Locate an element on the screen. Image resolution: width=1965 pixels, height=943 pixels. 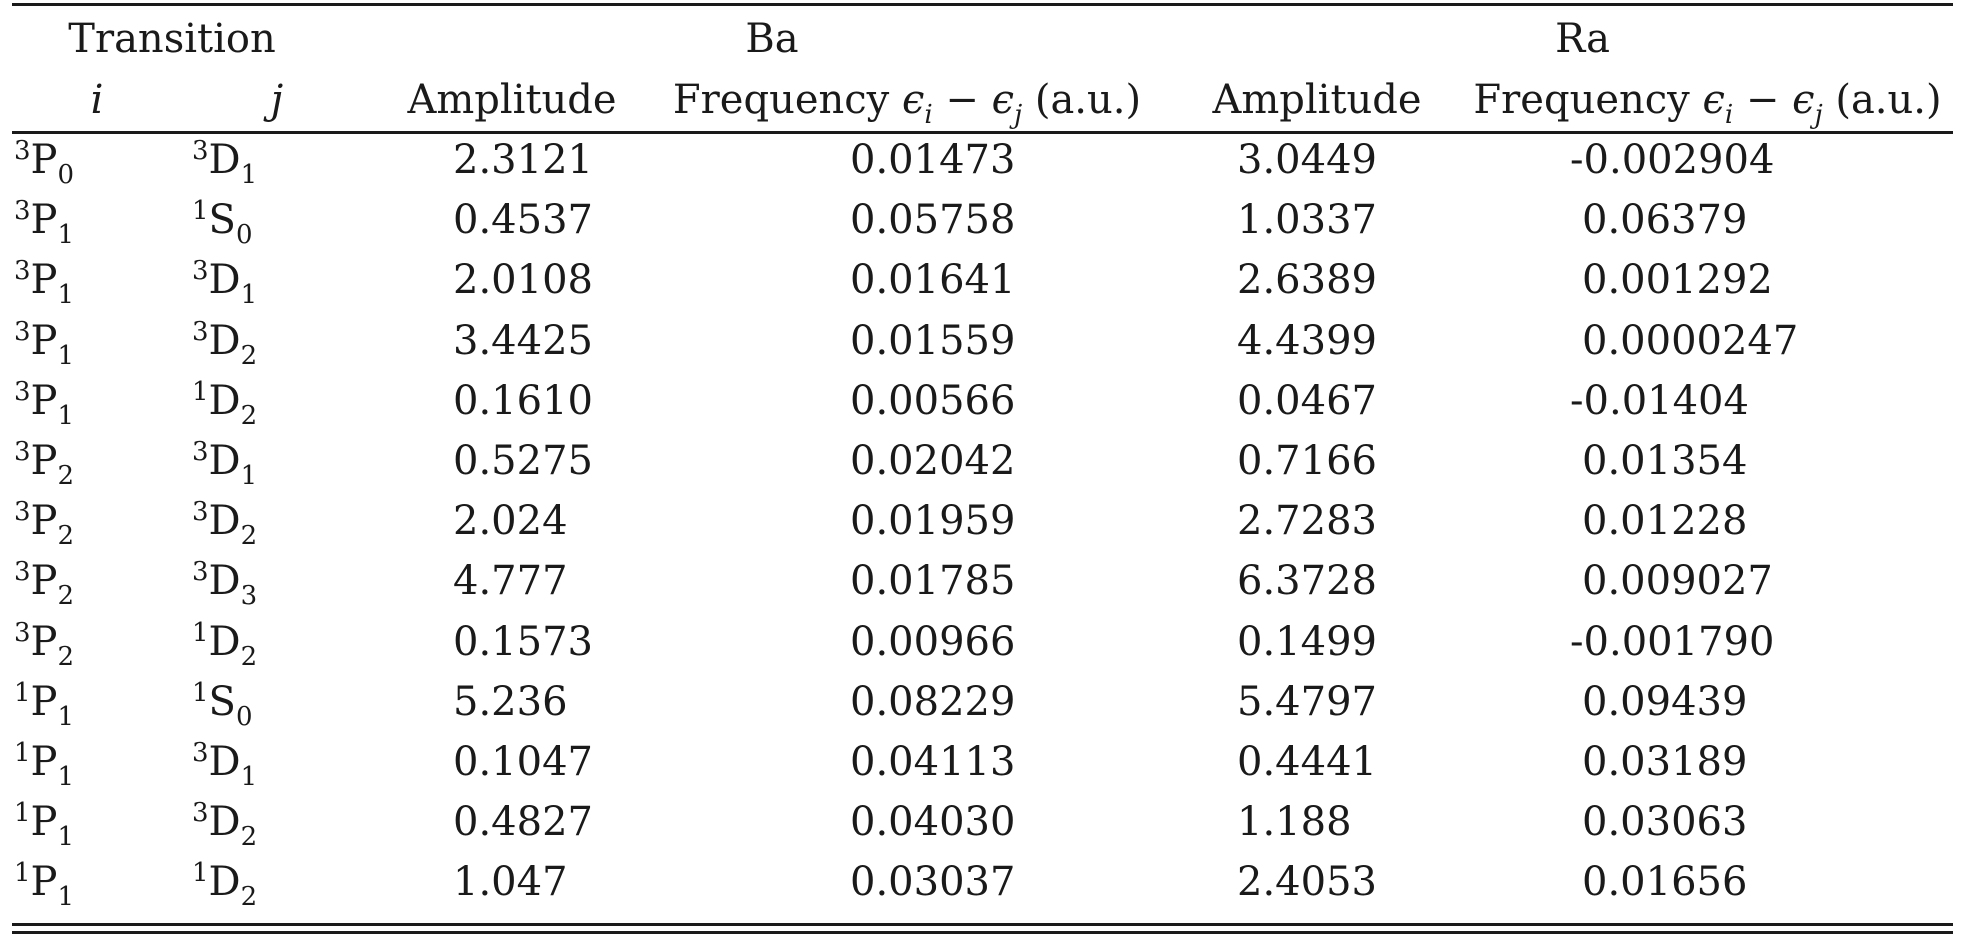
ba-frequency-cell: 0.00566 is located at coordinates (933, 400).